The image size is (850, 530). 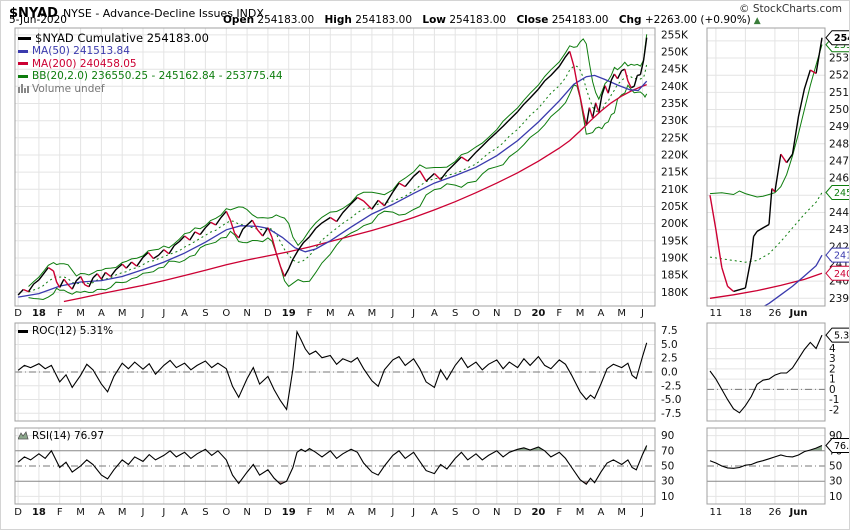 I want to click on main-x-tick-label: F, so click(x=559, y=313).